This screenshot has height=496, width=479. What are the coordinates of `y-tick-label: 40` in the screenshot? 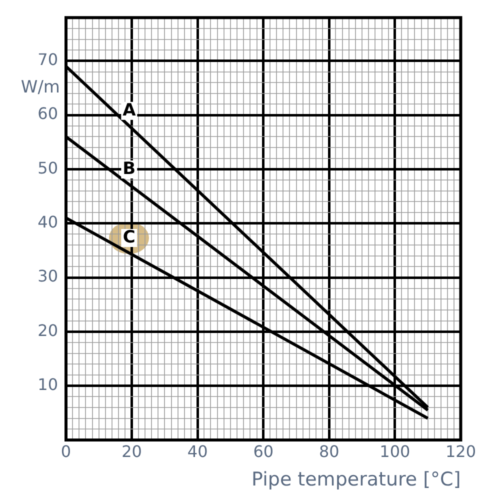 It's located at (48, 222).